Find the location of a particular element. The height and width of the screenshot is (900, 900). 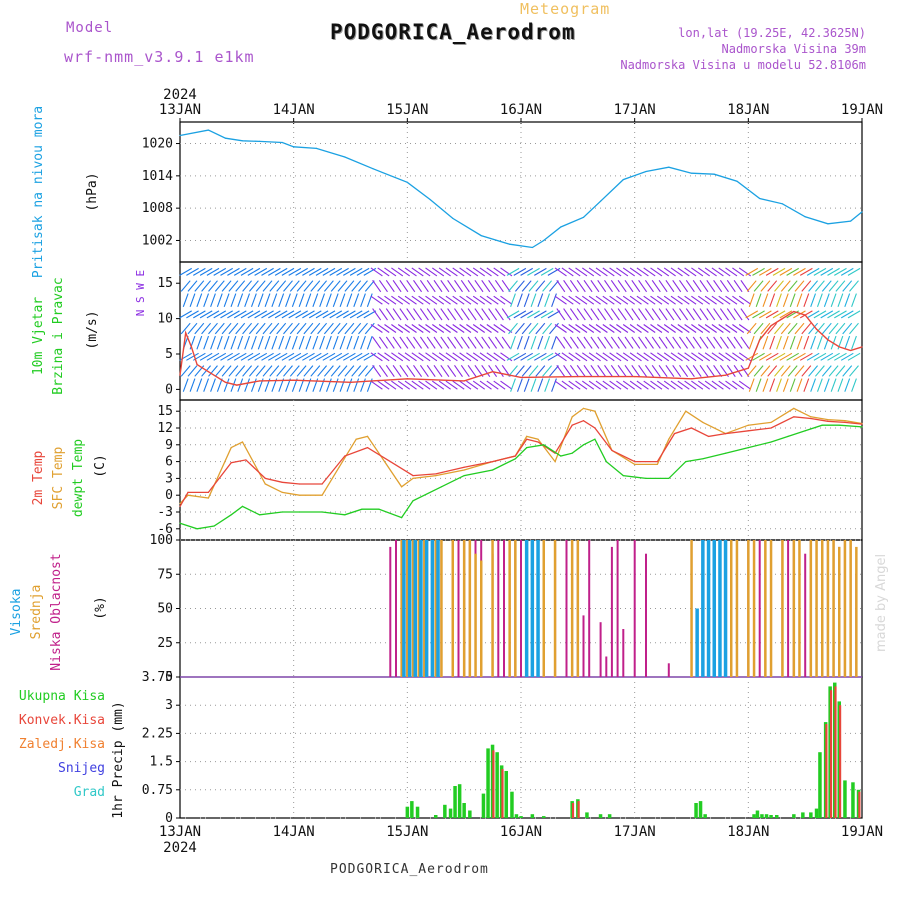

cloud-ytick-label: 100 is located at coordinates (161, 540).